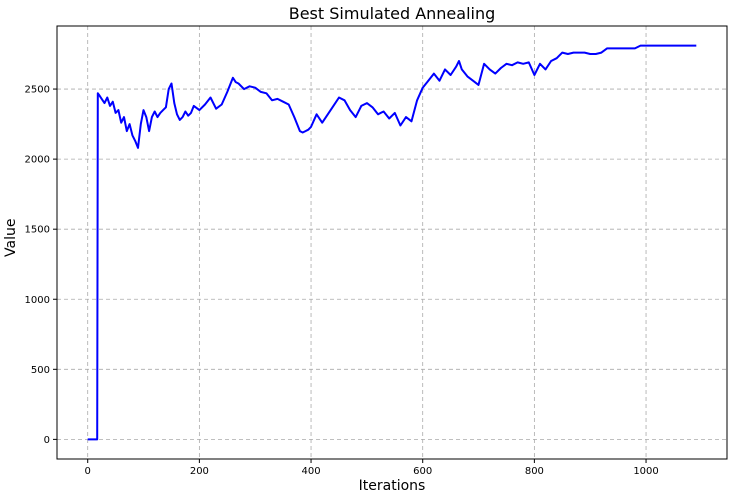 This screenshot has height=502, width=734. I want to click on x-tick-label: 0, so click(88, 471).